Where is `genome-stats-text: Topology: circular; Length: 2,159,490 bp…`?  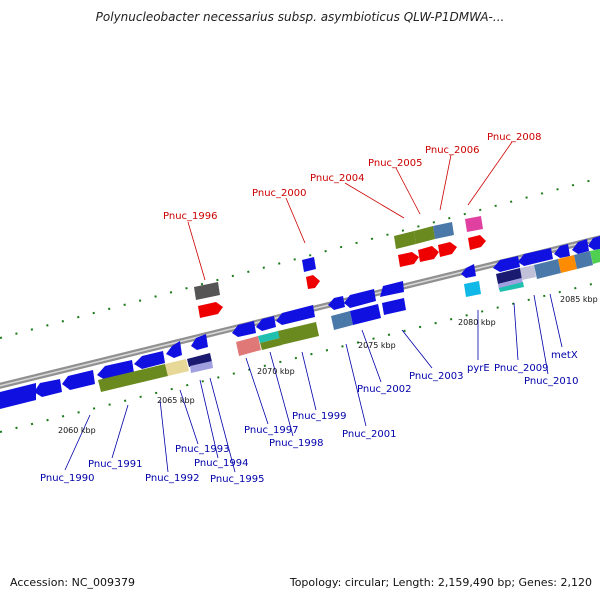 genome-stats-text: Topology: circular; Length: 2,159,490 bp… is located at coordinates (440, 582).